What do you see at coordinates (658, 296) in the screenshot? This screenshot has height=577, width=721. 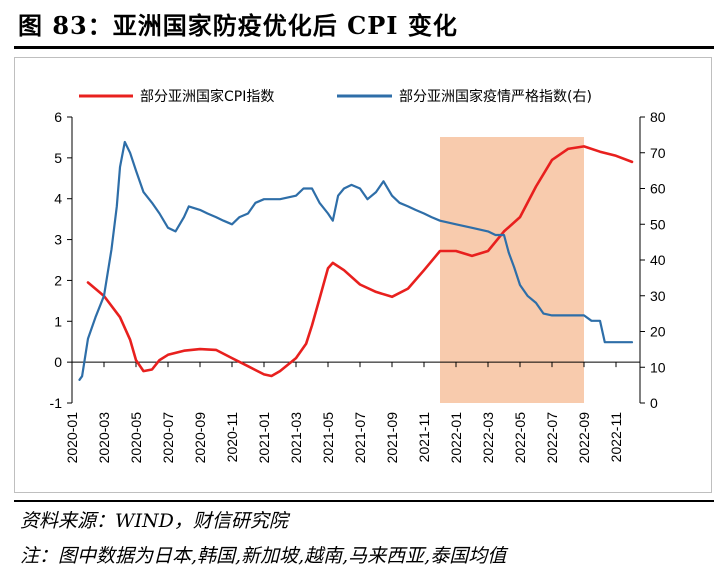 I see `right-tick-label: 30` at bounding box center [658, 296].